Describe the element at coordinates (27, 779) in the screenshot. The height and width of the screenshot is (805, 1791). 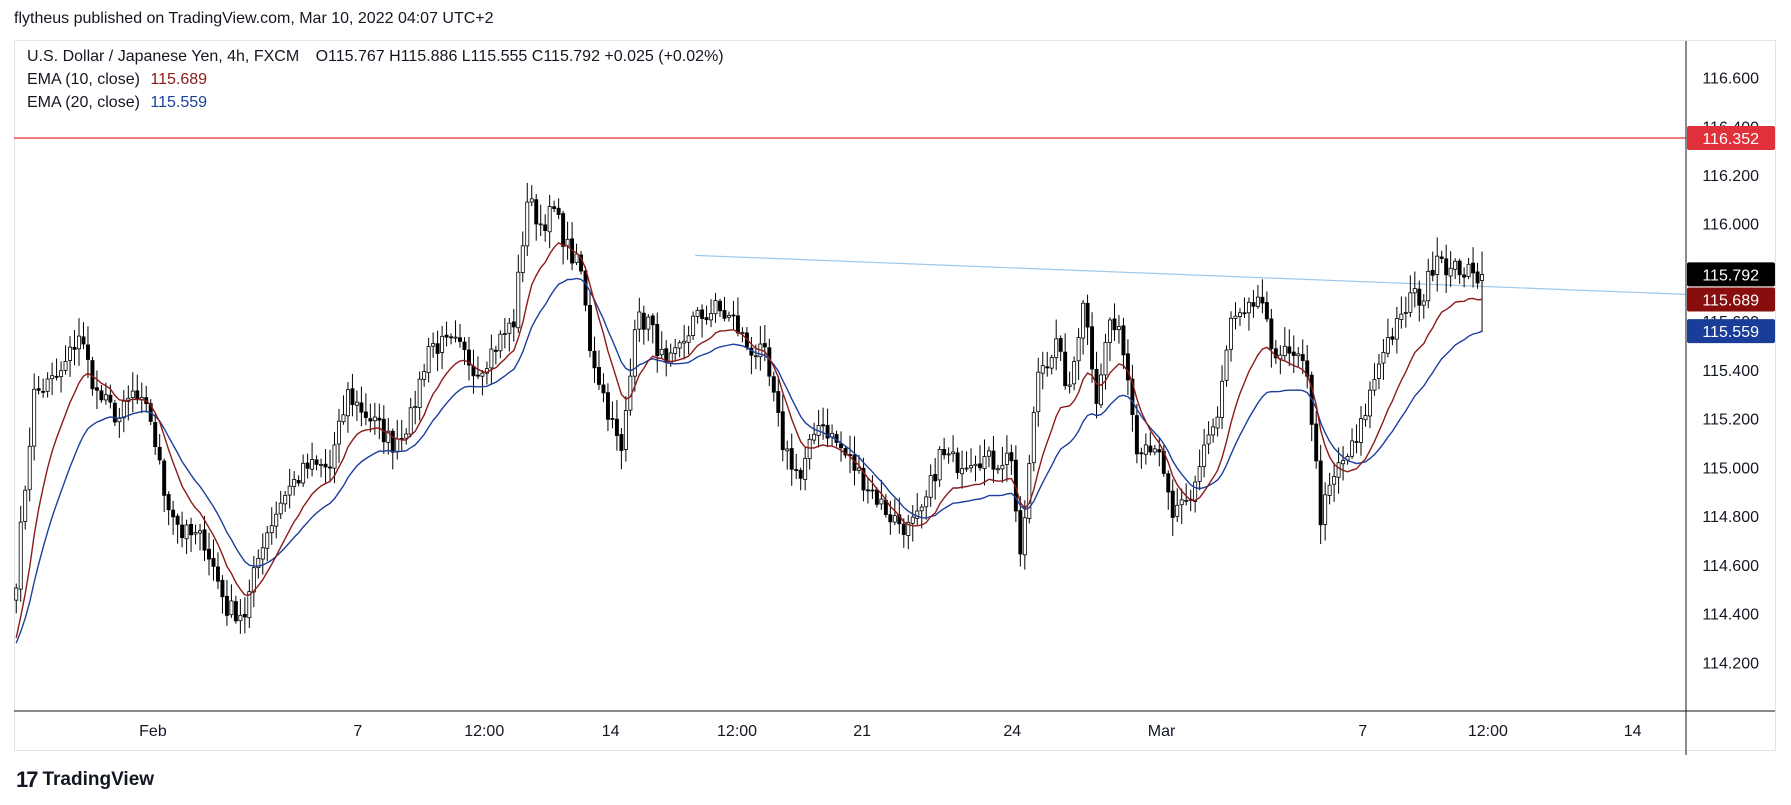
I see `tradingview-logo-icon: 17` at that location.